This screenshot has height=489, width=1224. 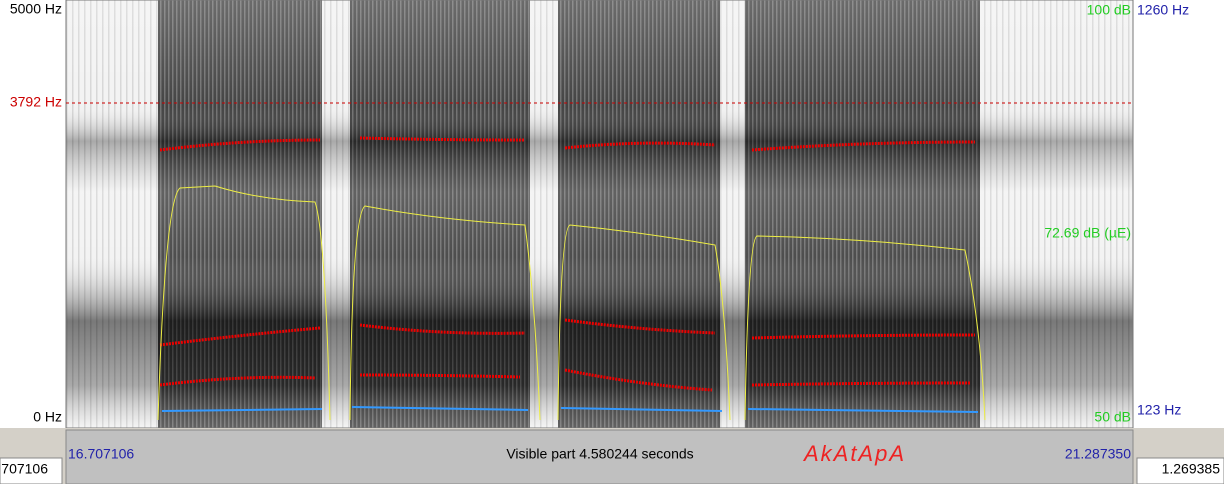 I want to click on time-end: 21.287350, so click(x=1098, y=454).